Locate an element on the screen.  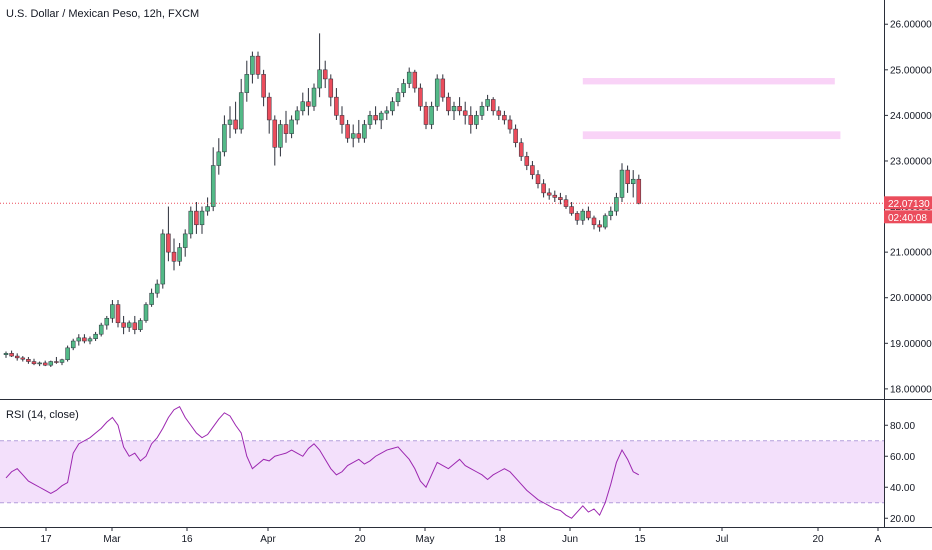
time-axis-tick-label: Mar is located at coordinates (112, 539).